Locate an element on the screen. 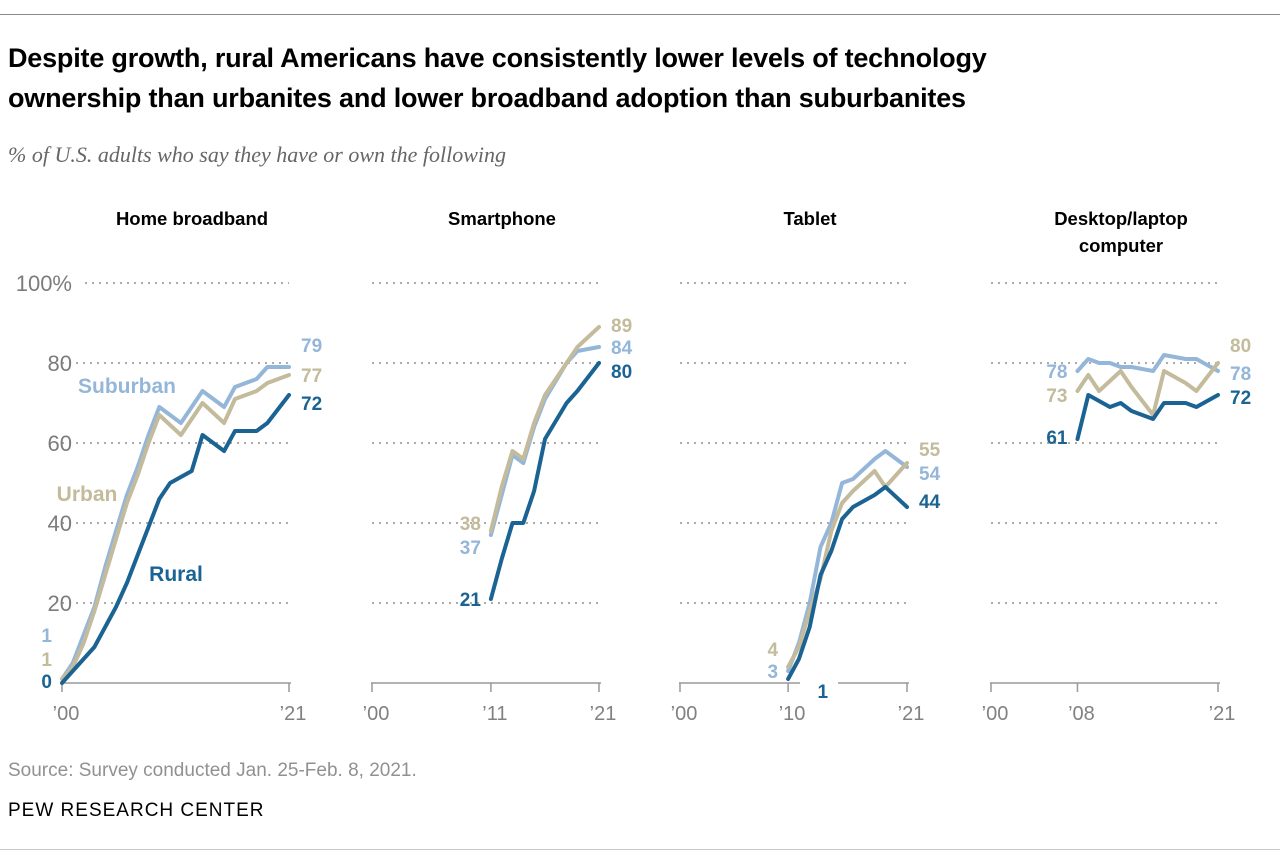 The height and width of the screenshot is (864, 1280). x-tick-label: ’08 is located at coordinates (1081, 714).